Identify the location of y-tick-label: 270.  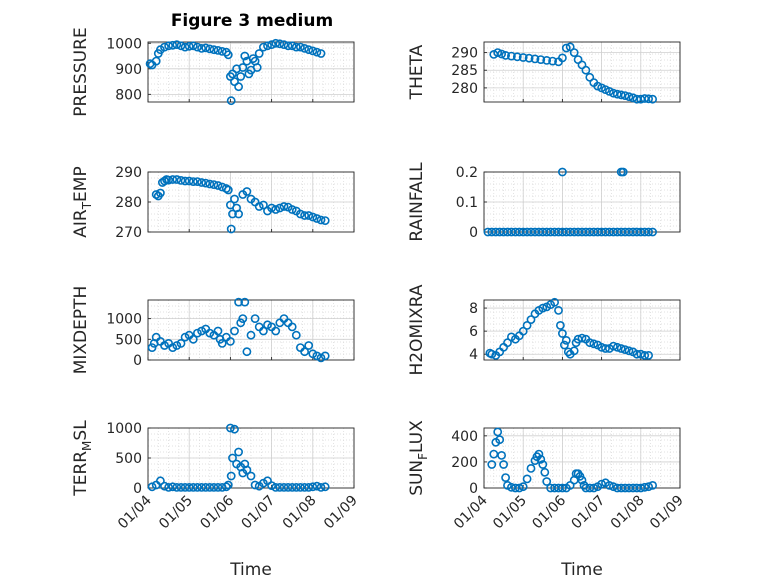
(128, 233).